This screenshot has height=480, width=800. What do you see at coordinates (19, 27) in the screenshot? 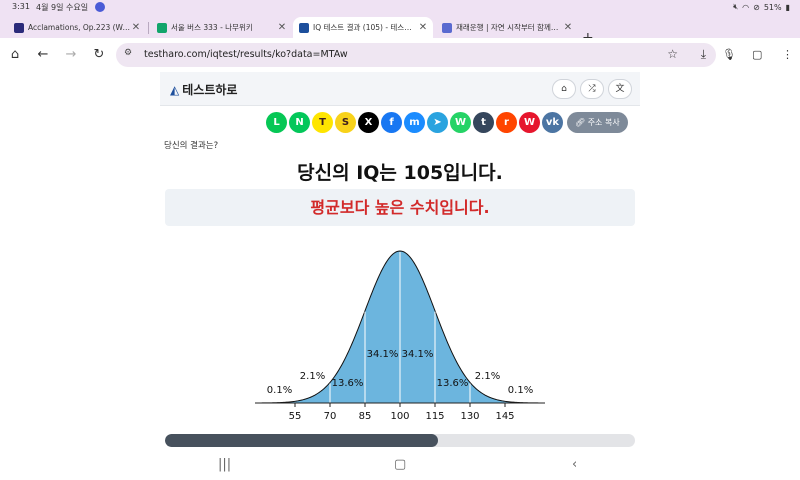
I see `tab-1-favicon` at bounding box center [19, 27].